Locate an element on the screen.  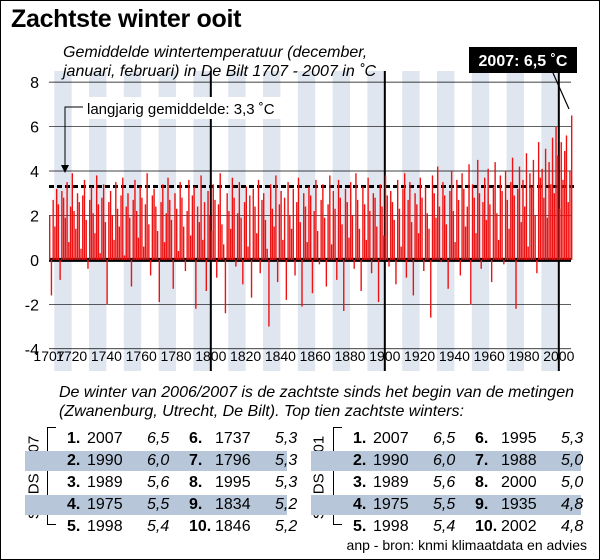
table-bracket is located at coordinates (337, 476).